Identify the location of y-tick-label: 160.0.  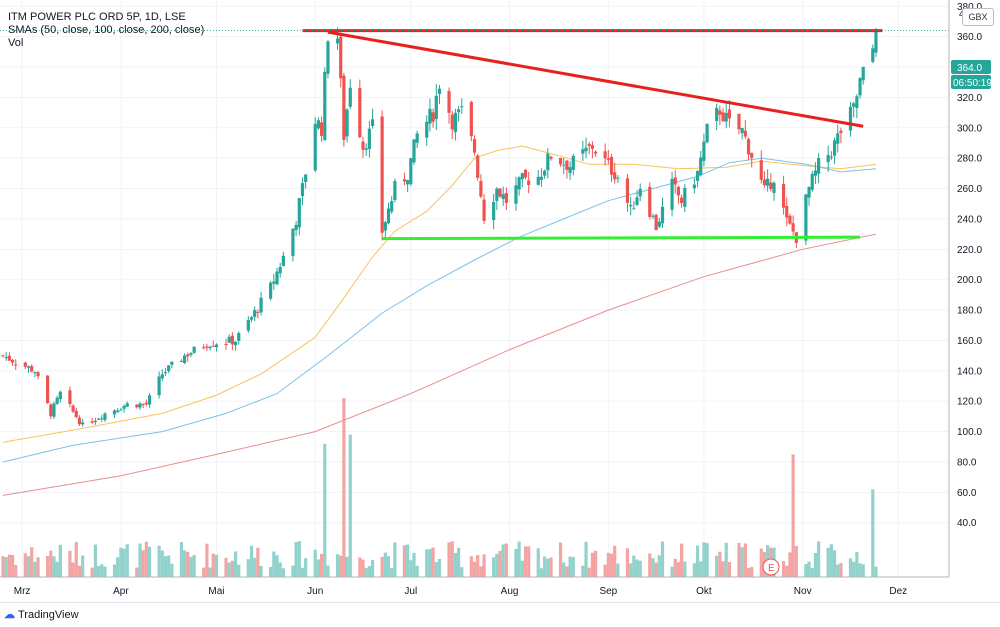
(969, 341).